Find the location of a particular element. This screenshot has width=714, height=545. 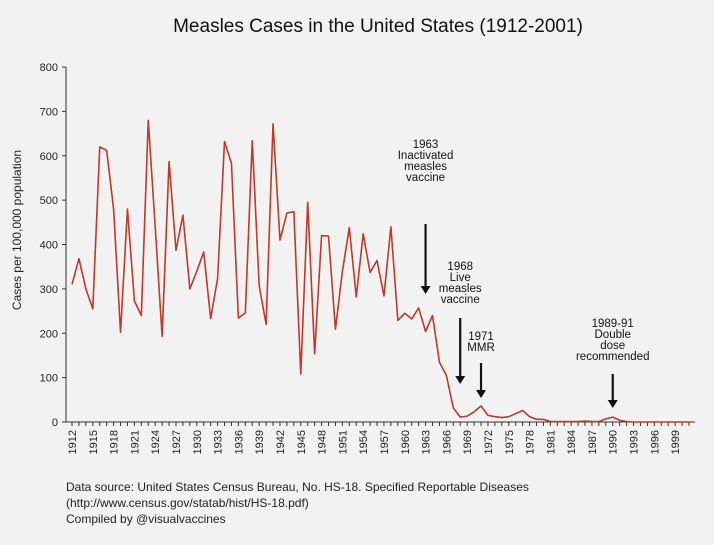

x-tick-label: 1936 is located at coordinates (239, 442).